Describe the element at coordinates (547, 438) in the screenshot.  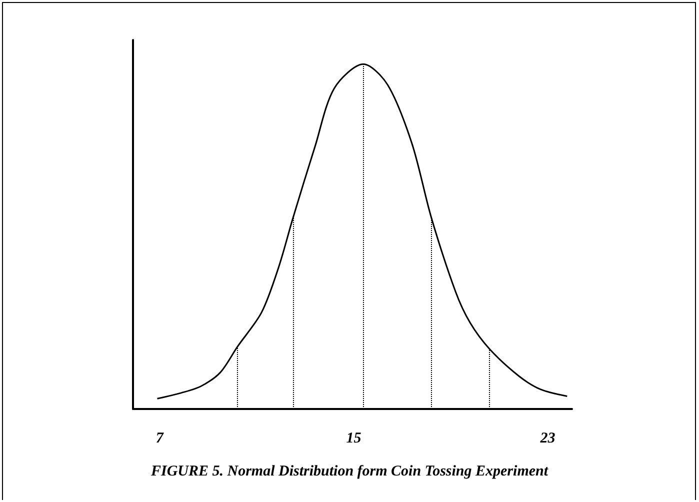
I see `x-tick-label: 23` at that location.